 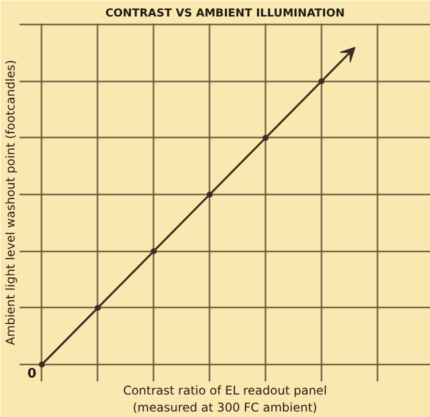 I want to click on chart-title: CONTRAST VS AMBIENT ILLUMINATION, so click(x=225, y=13).